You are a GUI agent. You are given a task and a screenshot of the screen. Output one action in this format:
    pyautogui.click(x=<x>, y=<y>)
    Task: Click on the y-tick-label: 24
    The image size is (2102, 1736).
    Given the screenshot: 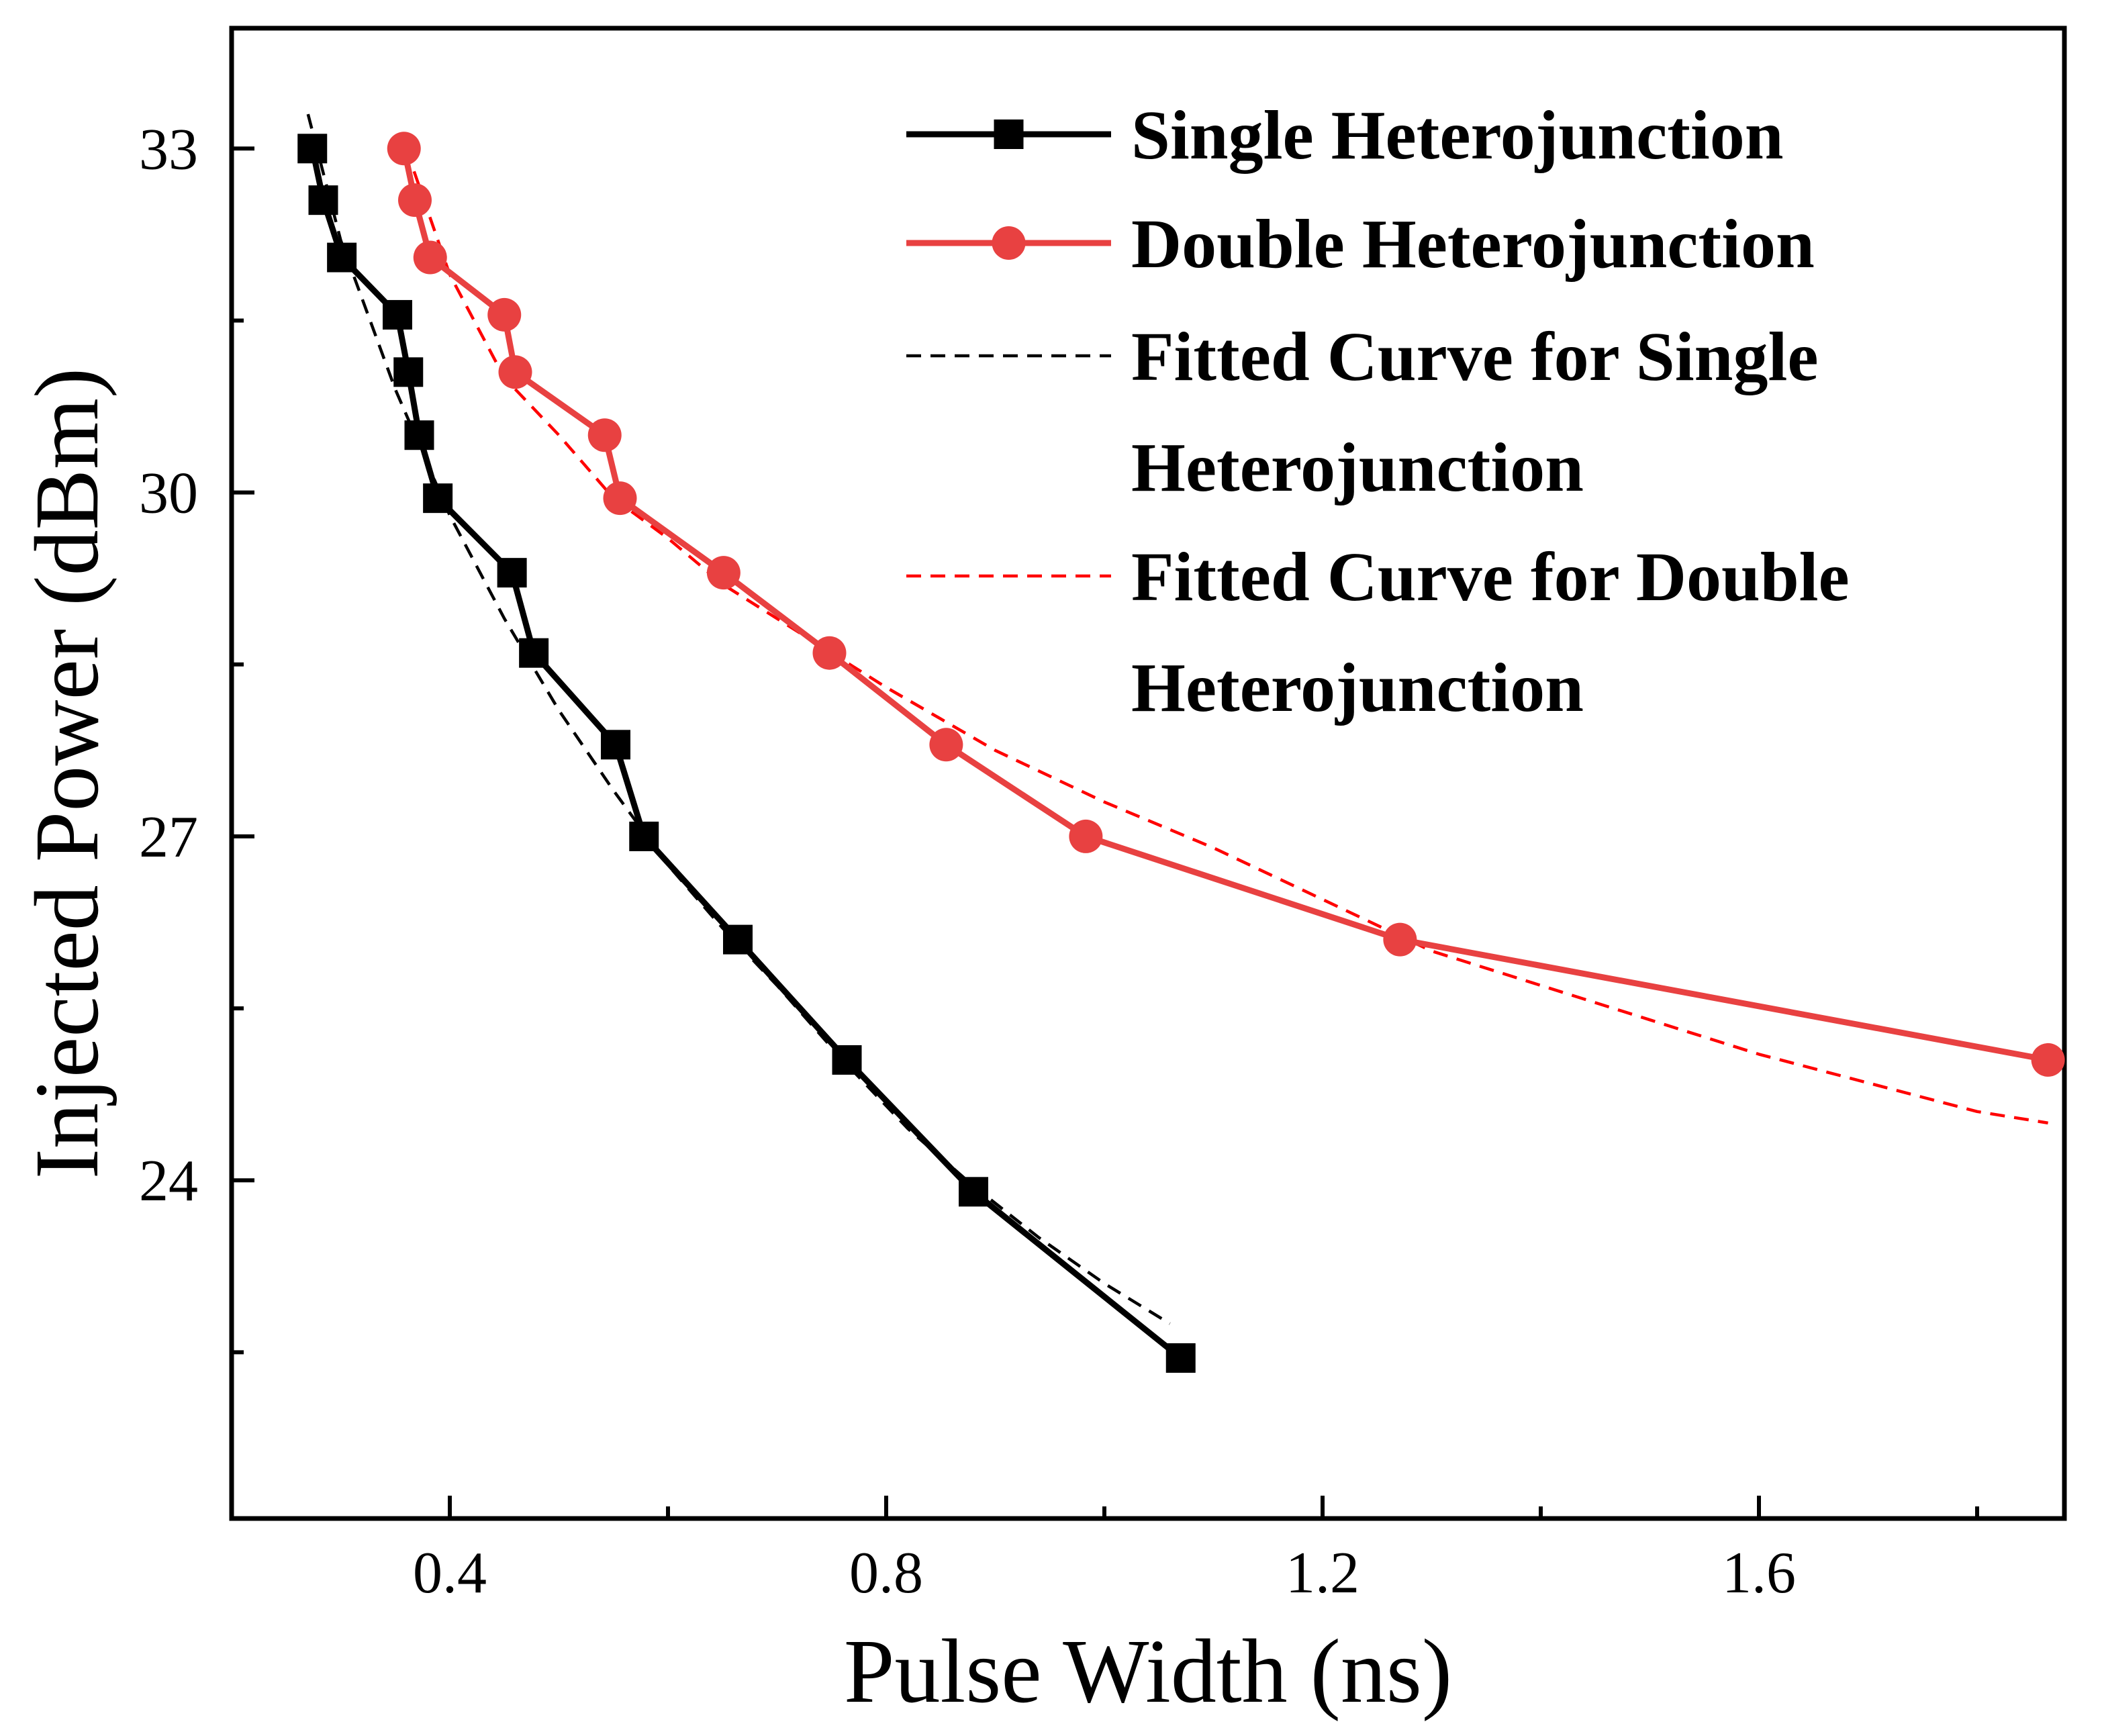 What is the action you would take?
    pyautogui.click(x=168, y=1181)
    